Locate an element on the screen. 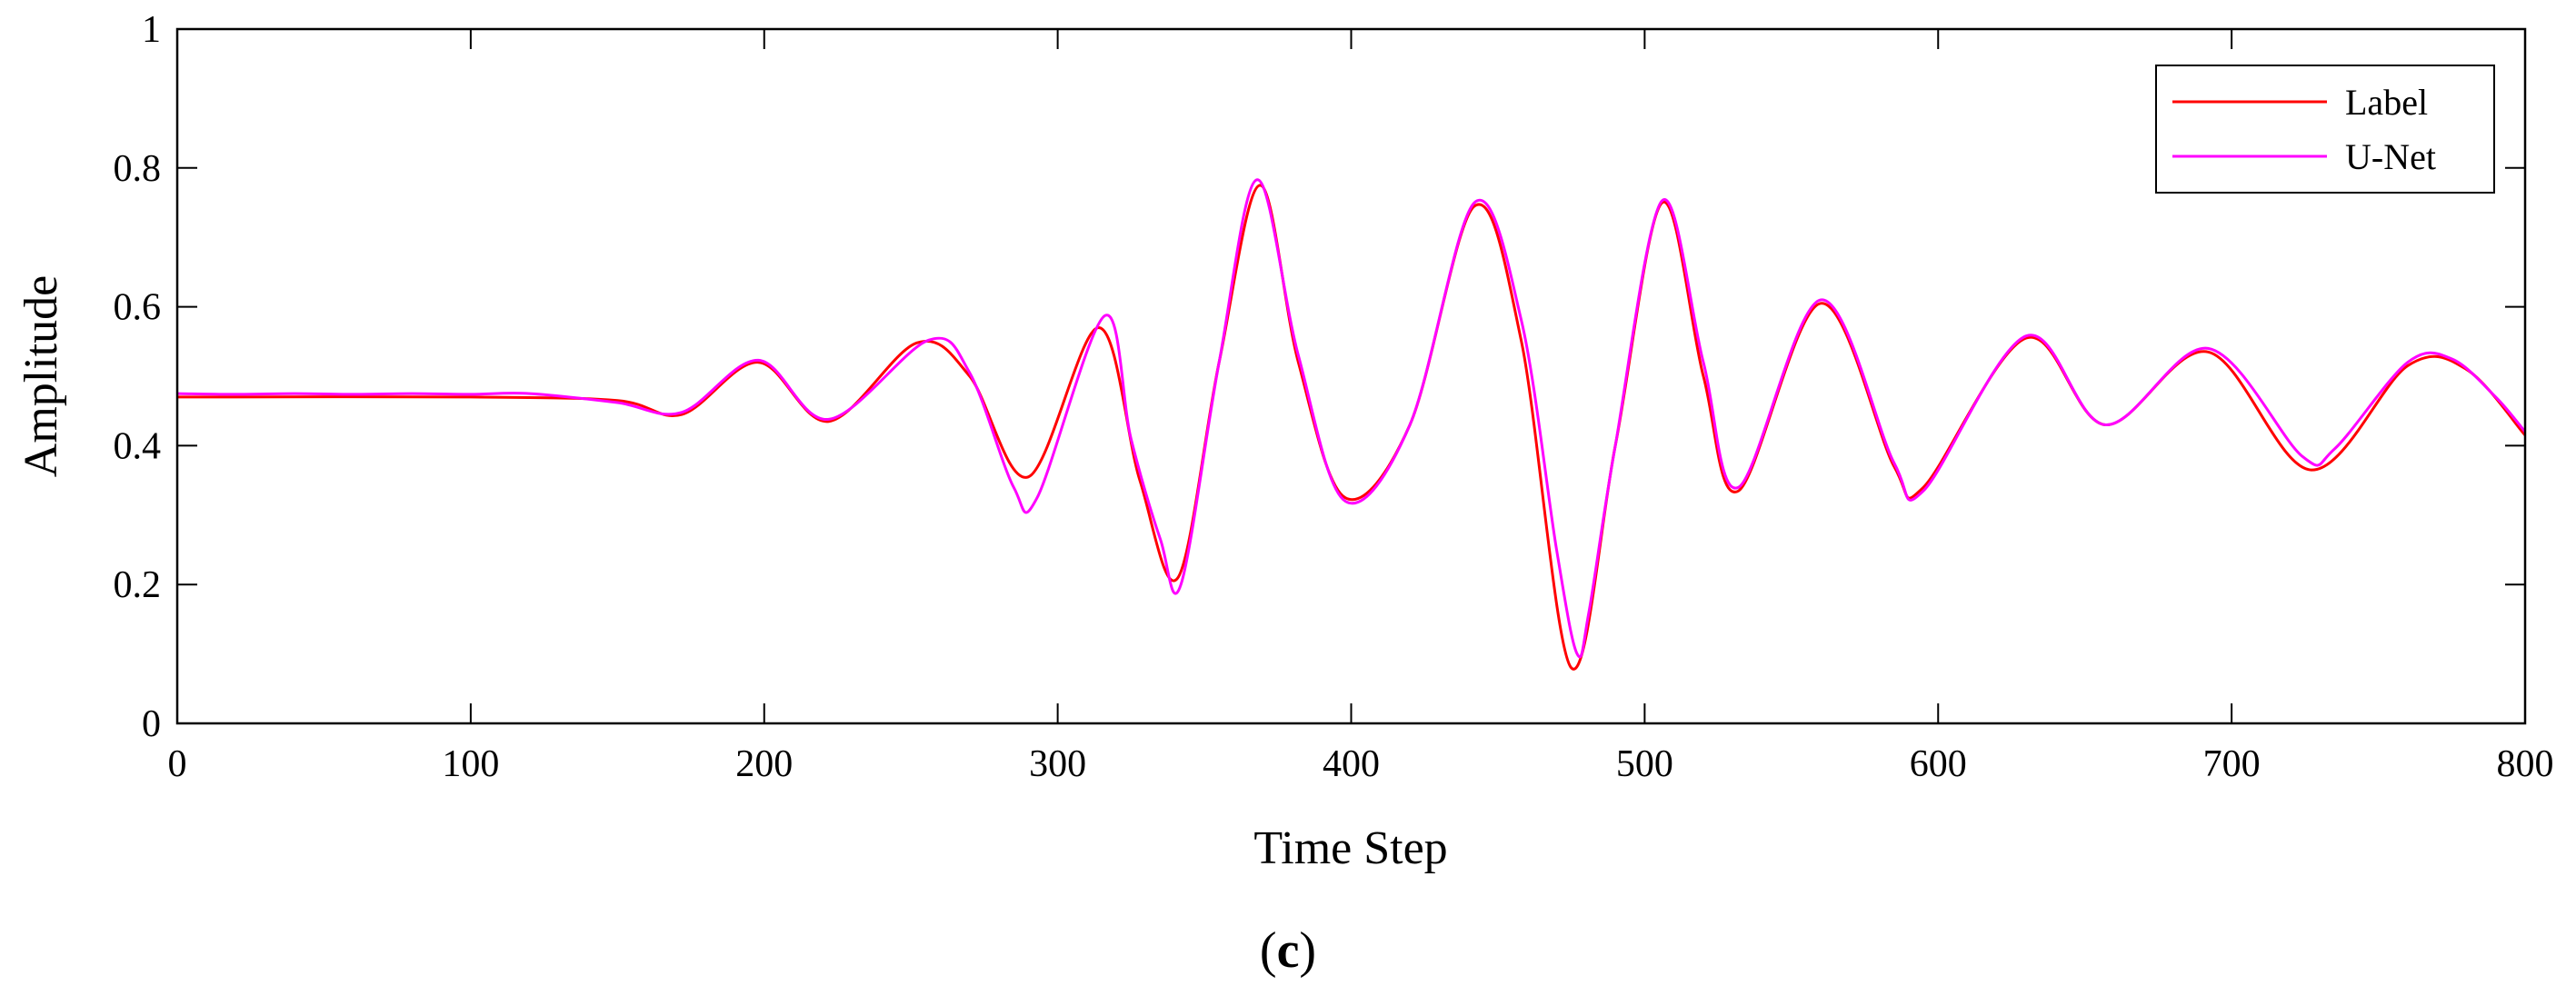  legend-box is located at coordinates (2325, 129).